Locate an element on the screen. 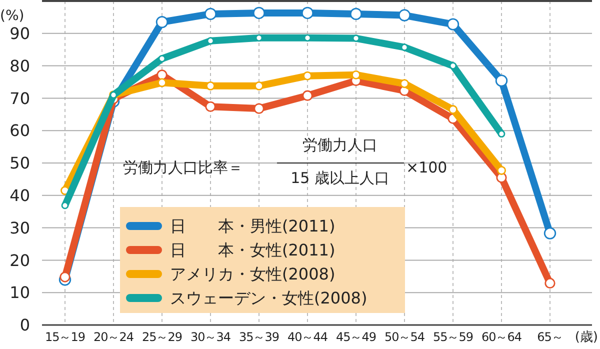 This screenshot has width=600, height=349. x-tick-label: 35～39 is located at coordinates (259, 337).